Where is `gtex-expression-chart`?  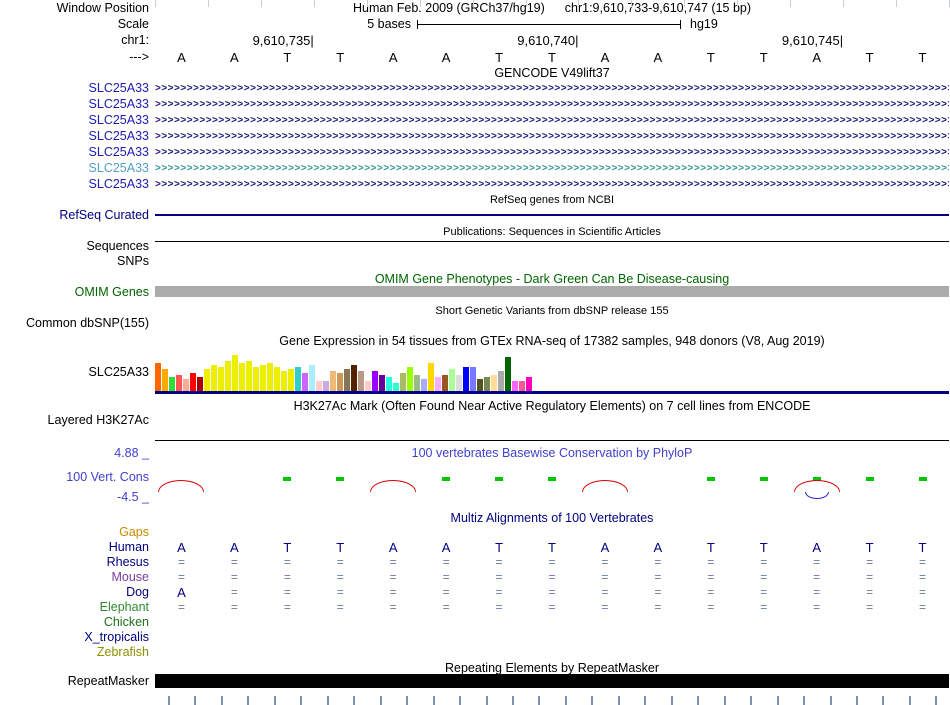
gtex-expression-chart is located at coordinates (552, 372).